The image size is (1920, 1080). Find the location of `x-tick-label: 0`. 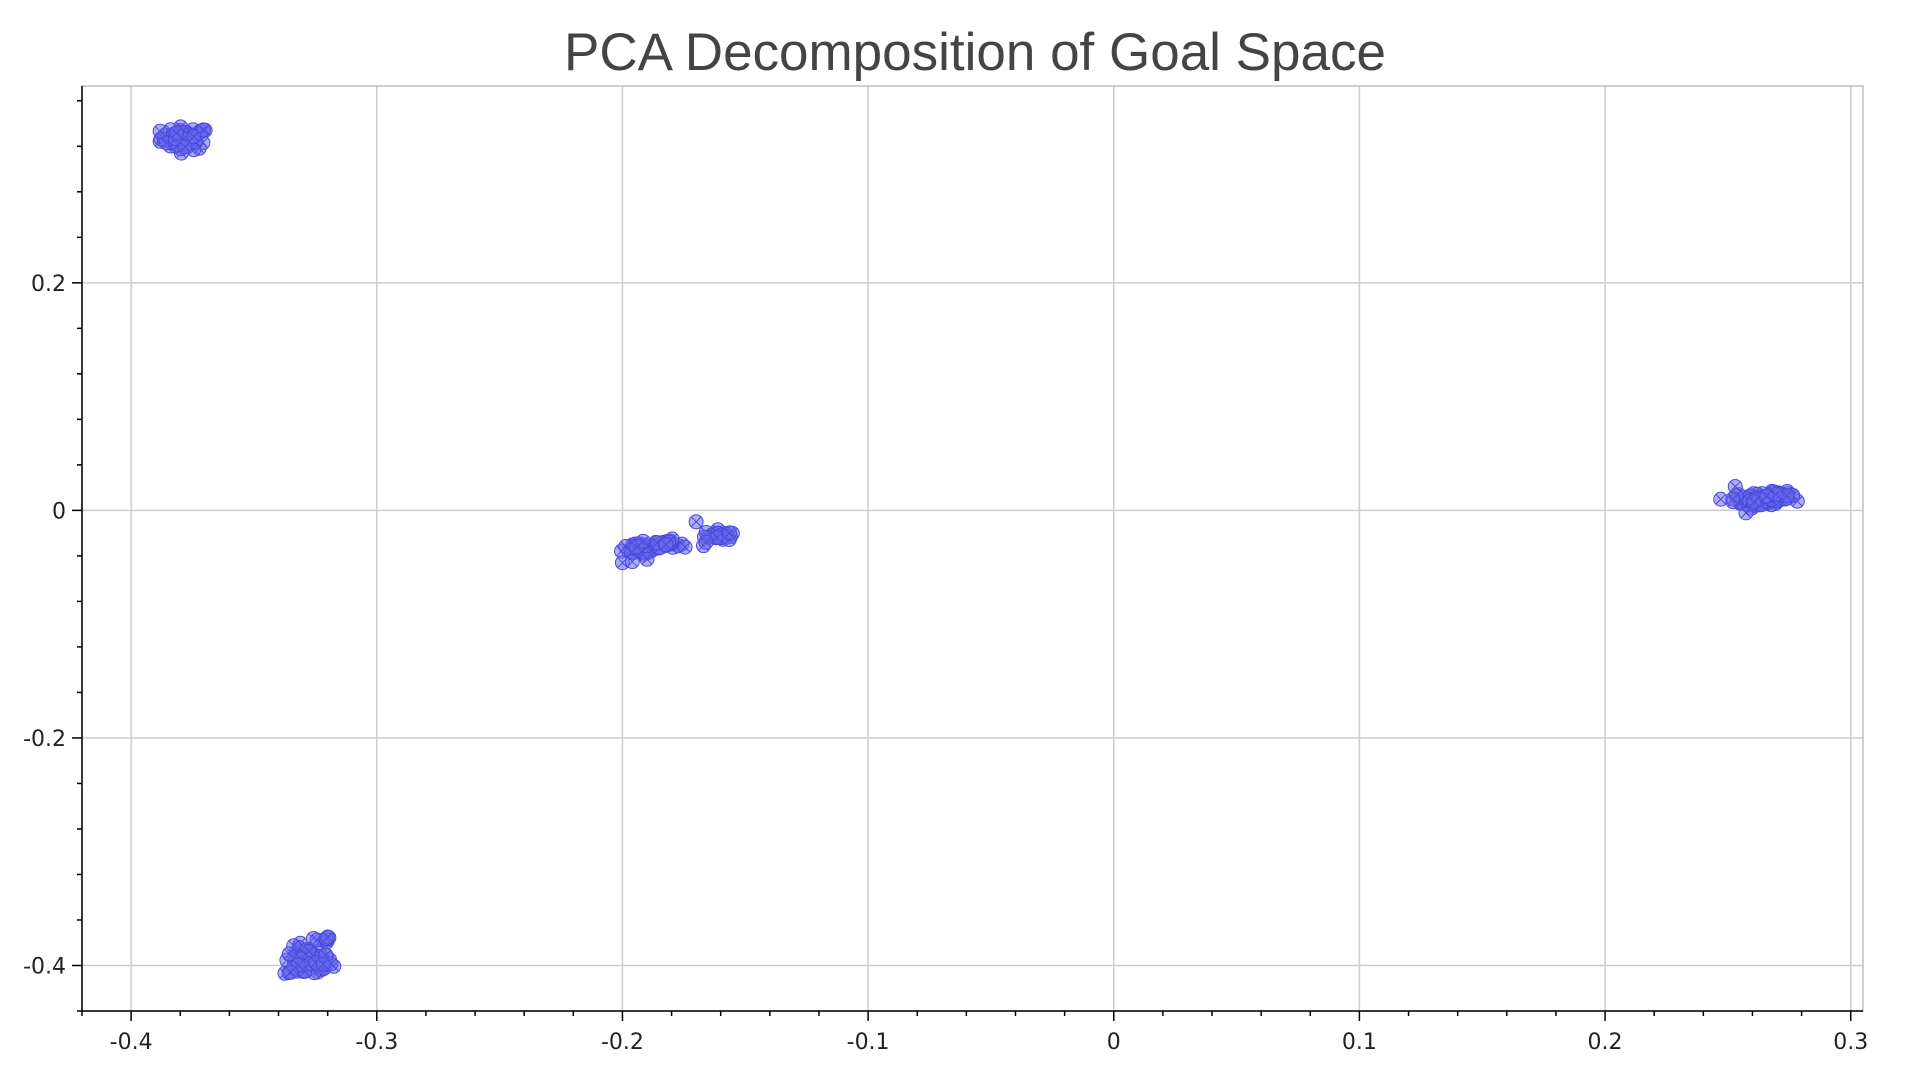

x-tick-label: 0 is located at coordinates (1114, 1042).